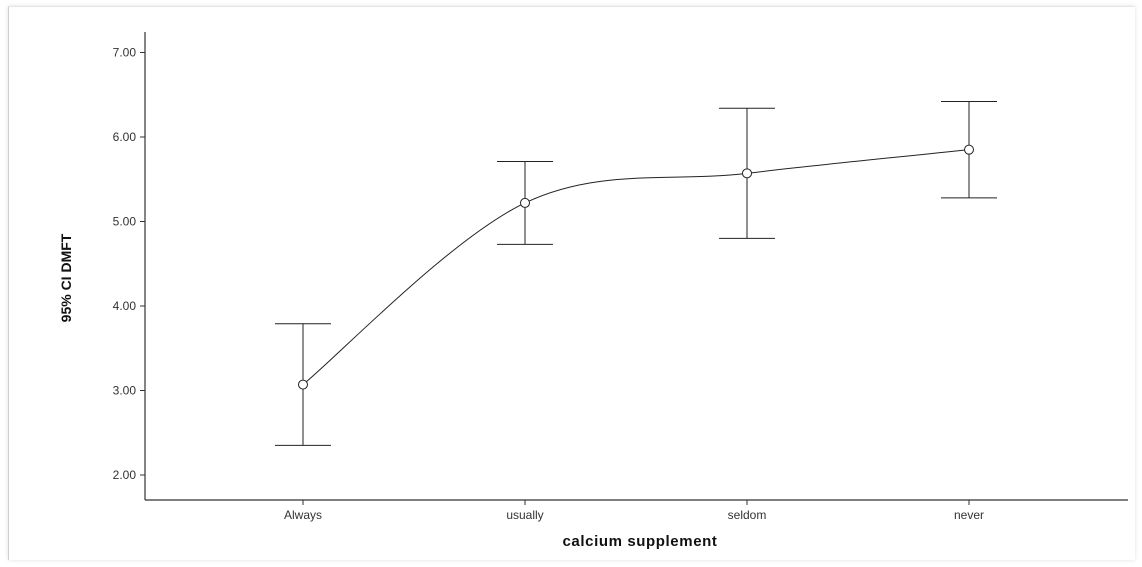  What do you see at coordinates (125, 391) in the screenshot?
I see `y-tick-label: 3.00` at bounding box center [125, 391].